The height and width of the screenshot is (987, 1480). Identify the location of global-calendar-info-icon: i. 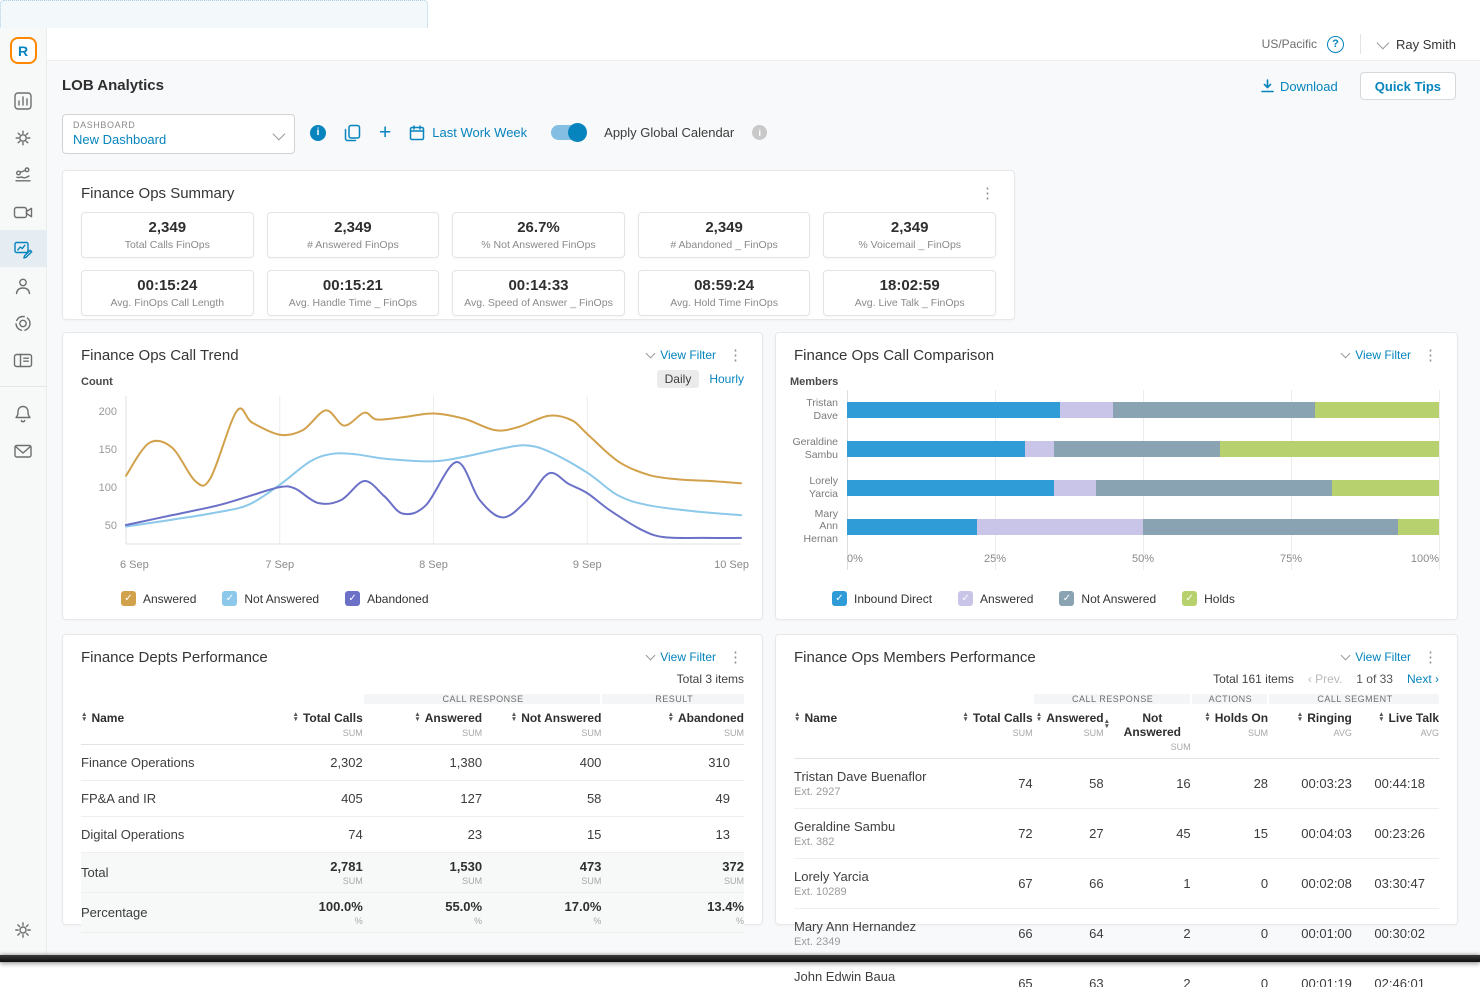
(760, 132).